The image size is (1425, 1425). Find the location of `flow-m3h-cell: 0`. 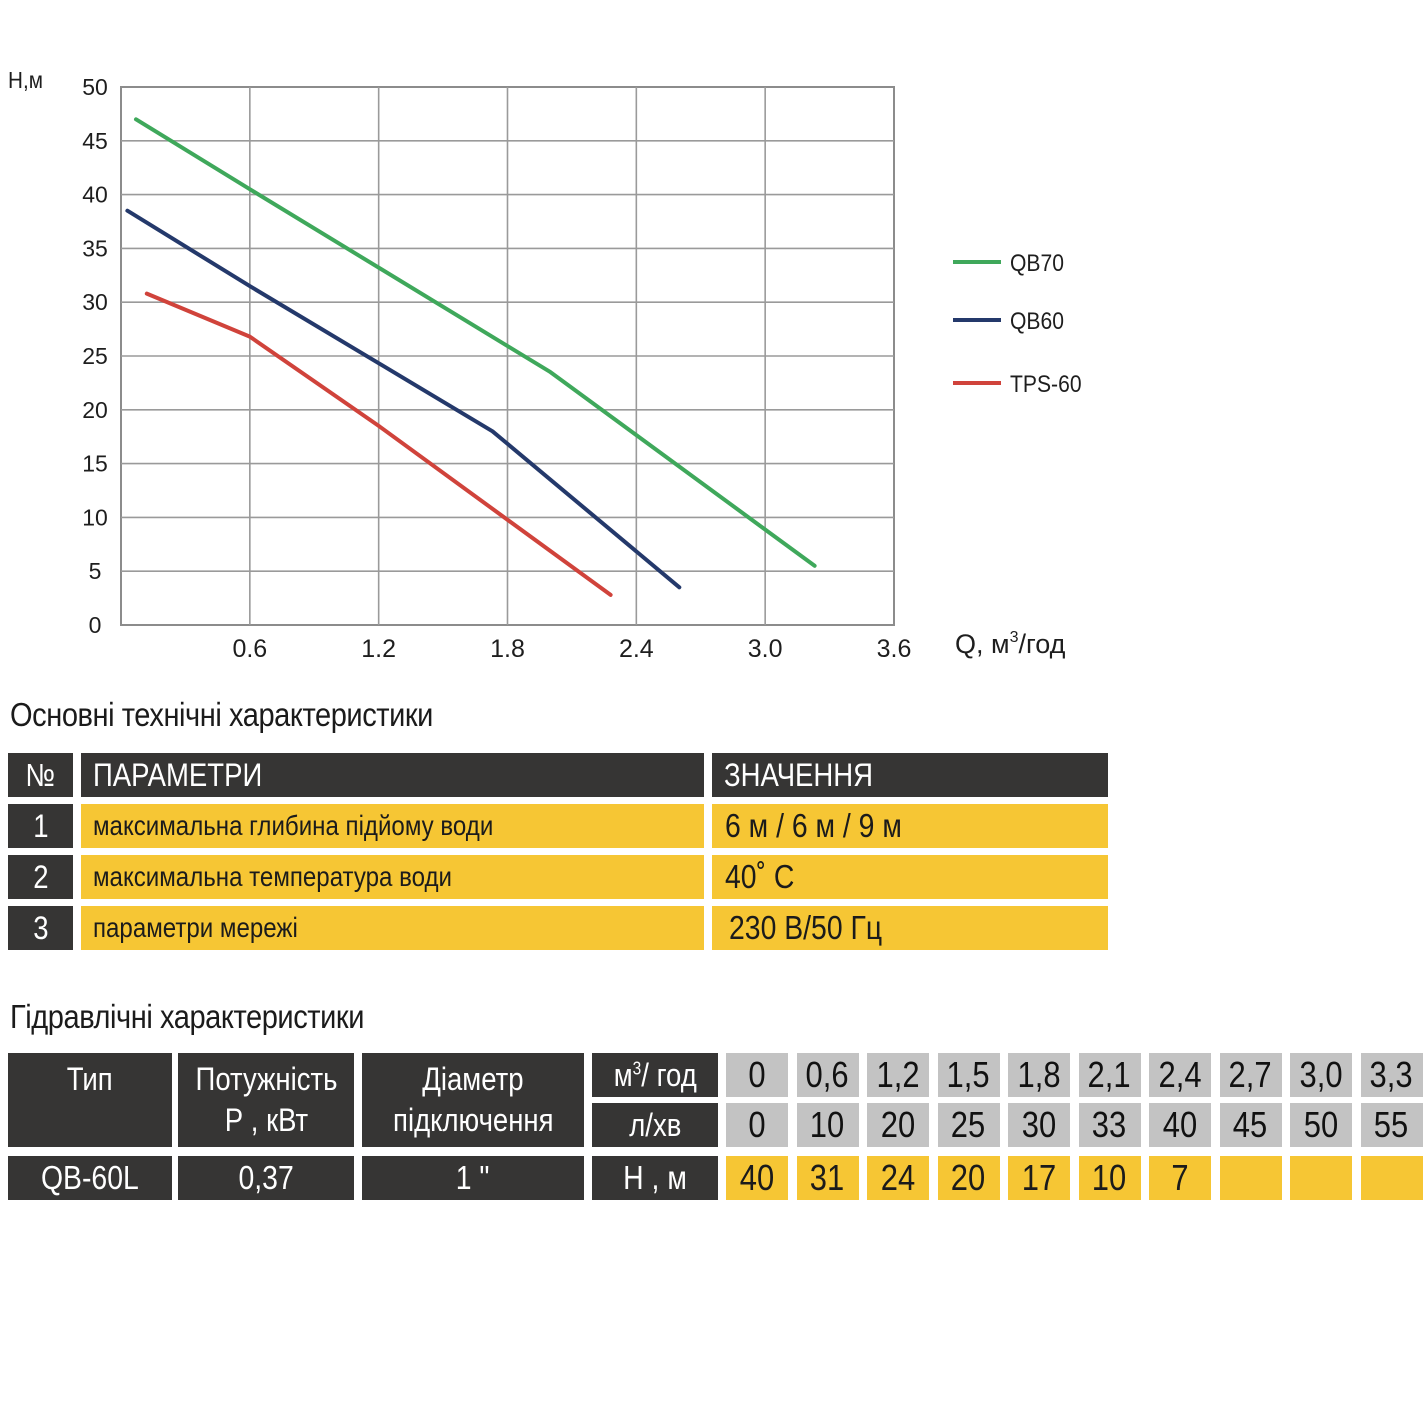

flow-m3h-cell: 0 is located at coordinates (757, 1075).